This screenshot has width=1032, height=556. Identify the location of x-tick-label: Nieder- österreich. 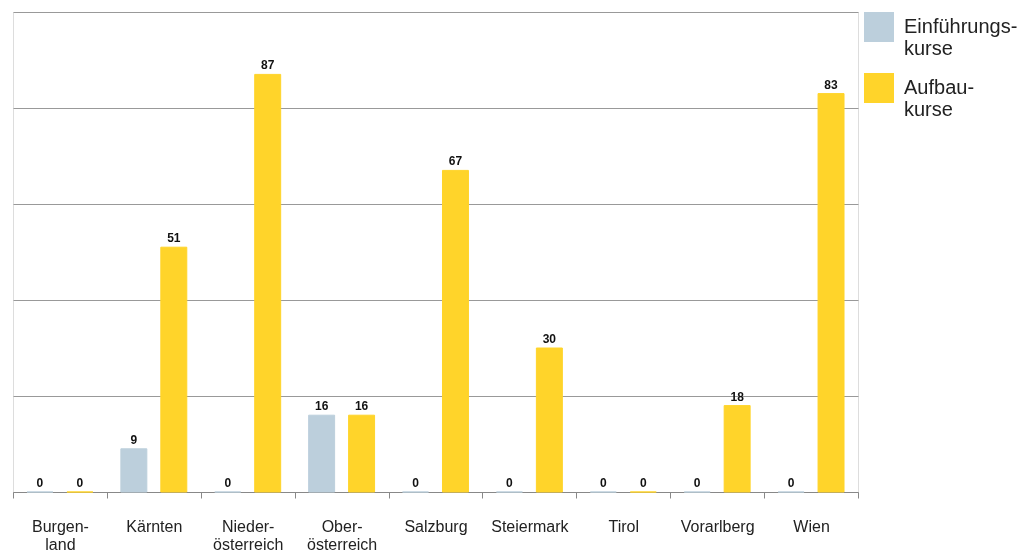
(248, 535).